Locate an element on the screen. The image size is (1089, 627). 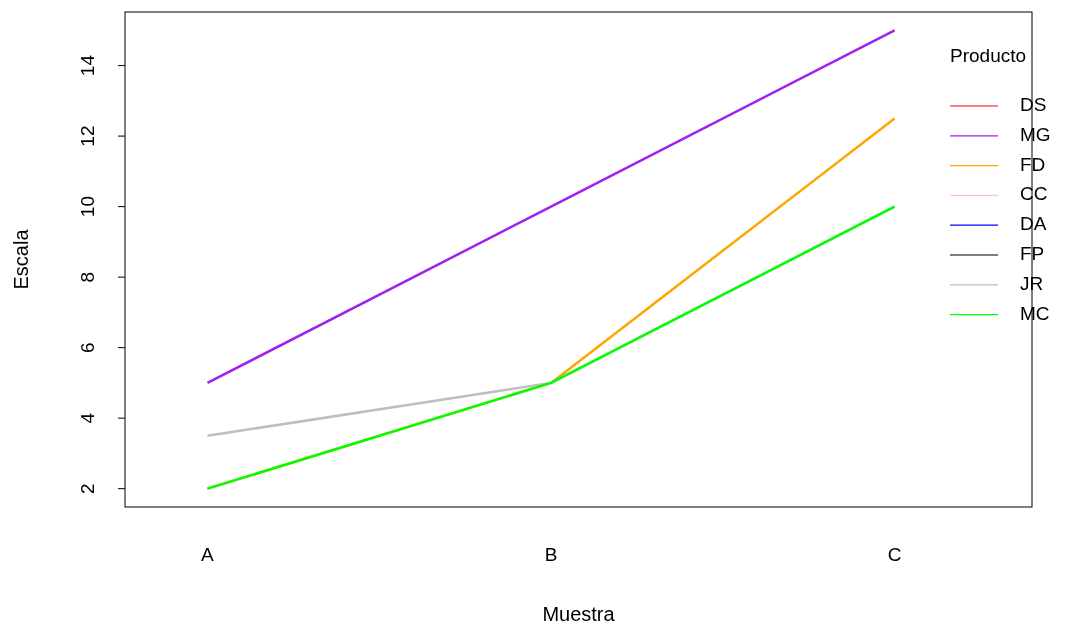
legend-label: CC is located at coordinates (1034, 194).